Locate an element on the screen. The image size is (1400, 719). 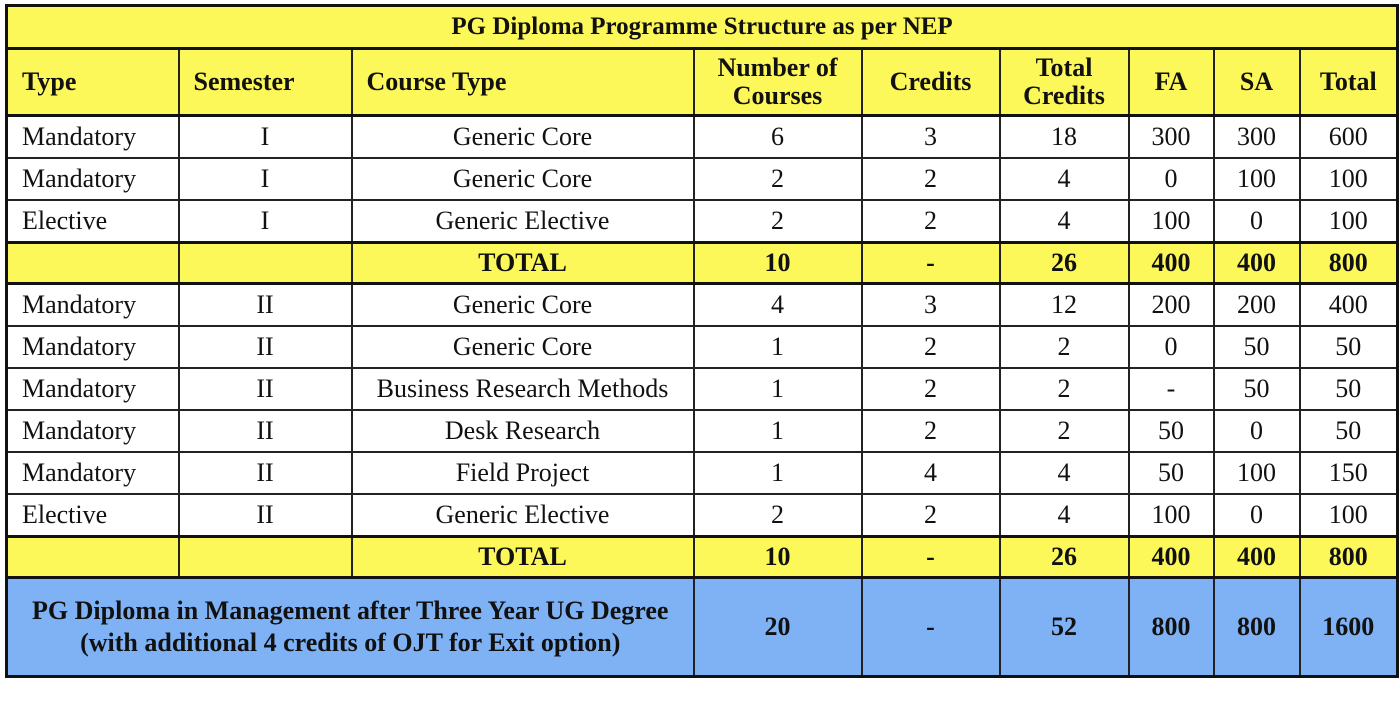
cell-total: 800 is located at coordinates (1348, 557).